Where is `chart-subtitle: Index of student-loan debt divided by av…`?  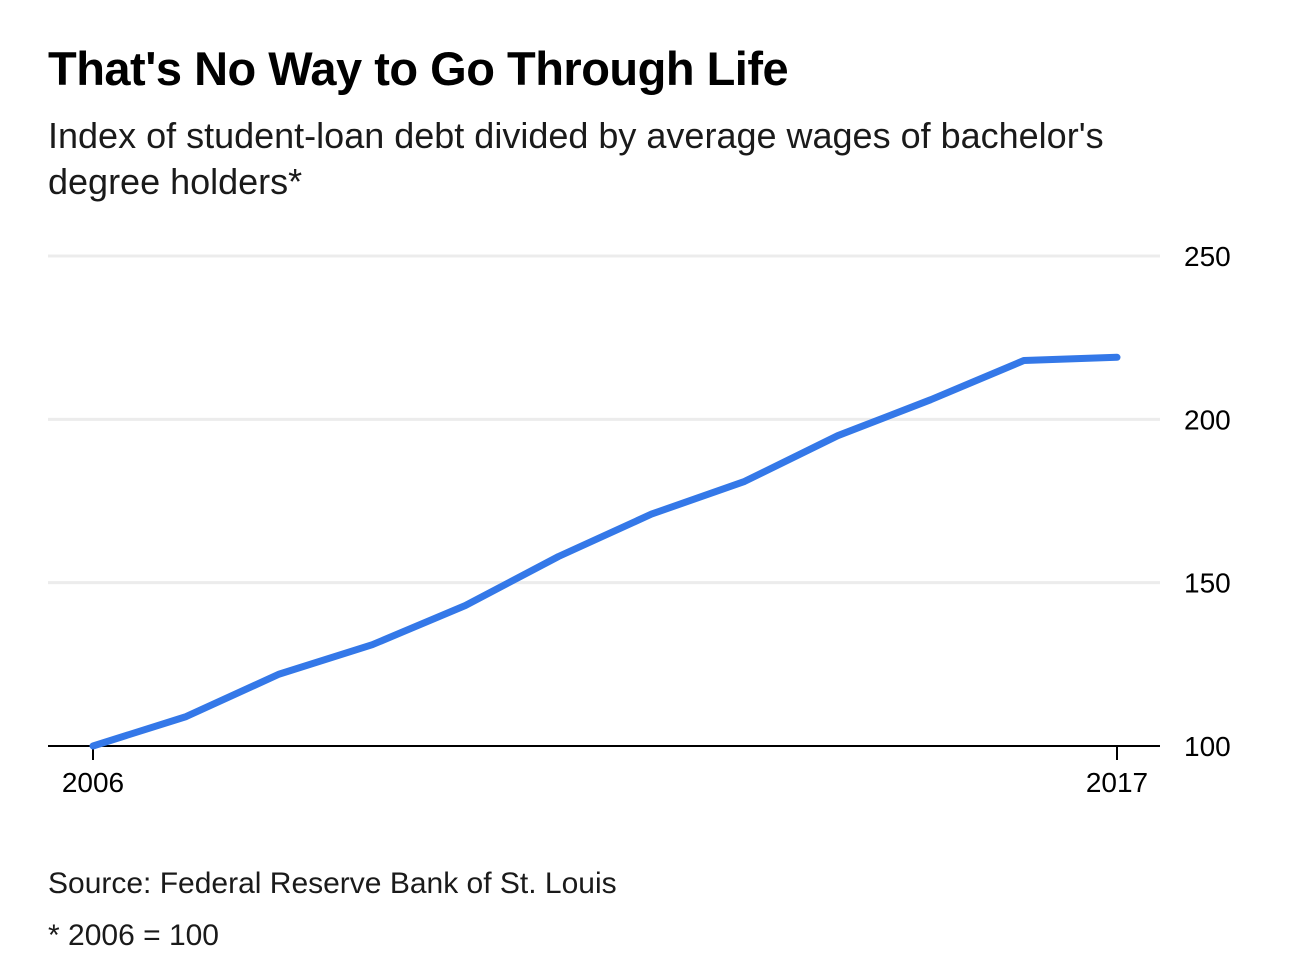 chart-subtitle: Index of student-loan debt divided by av… is located at coordinates (576, 158).